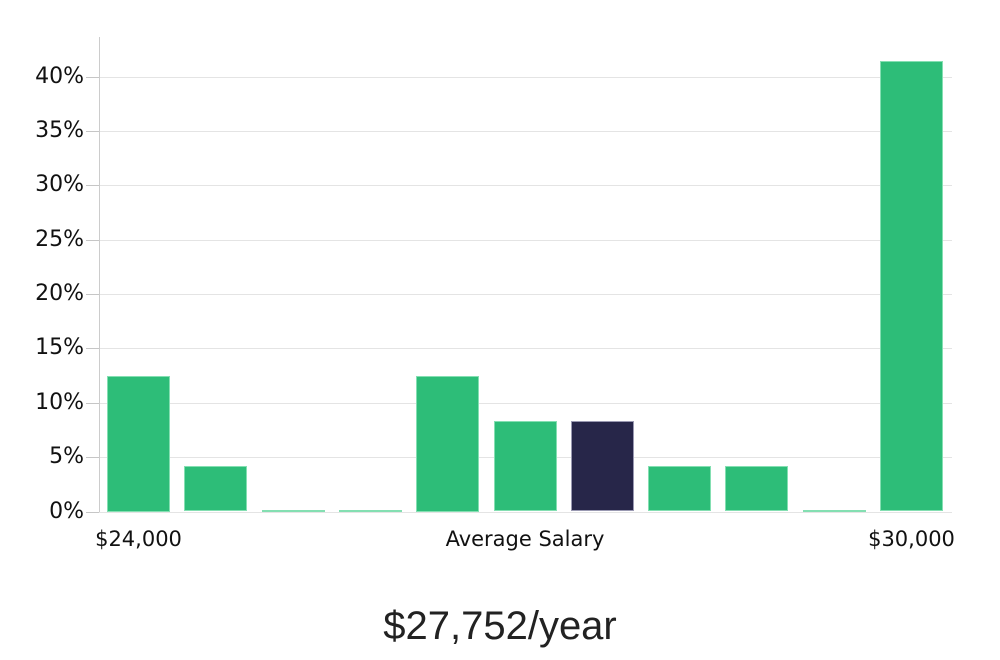  Describe the element at coordinates (99, 274) in the screenshot. I see `y-axis-line` at that location.